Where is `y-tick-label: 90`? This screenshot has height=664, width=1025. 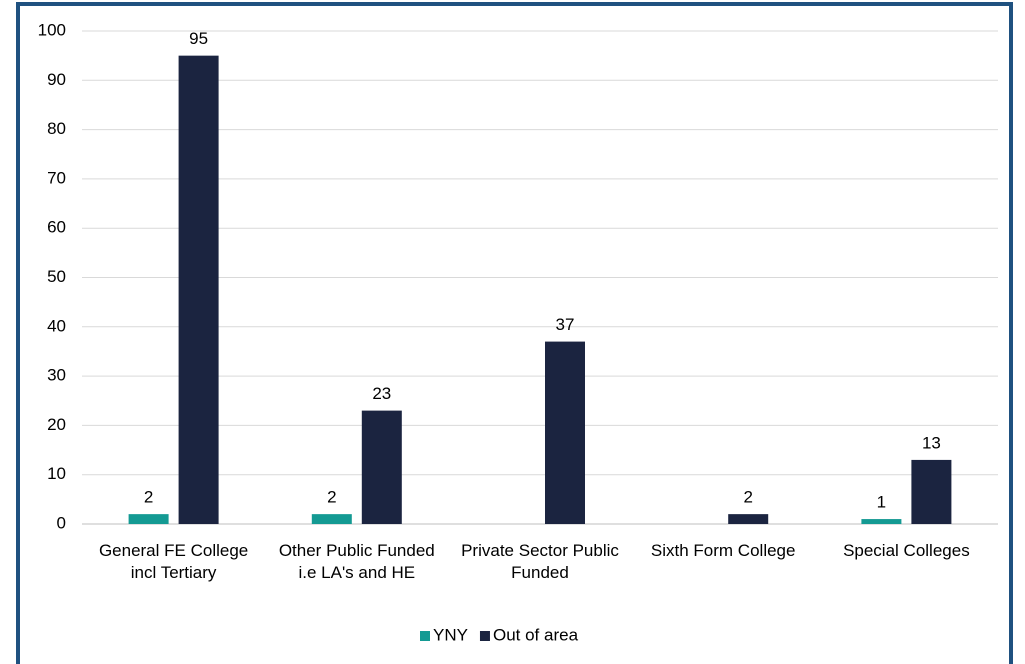 y-tick-label: 90 is located at coordinates (56, 79).